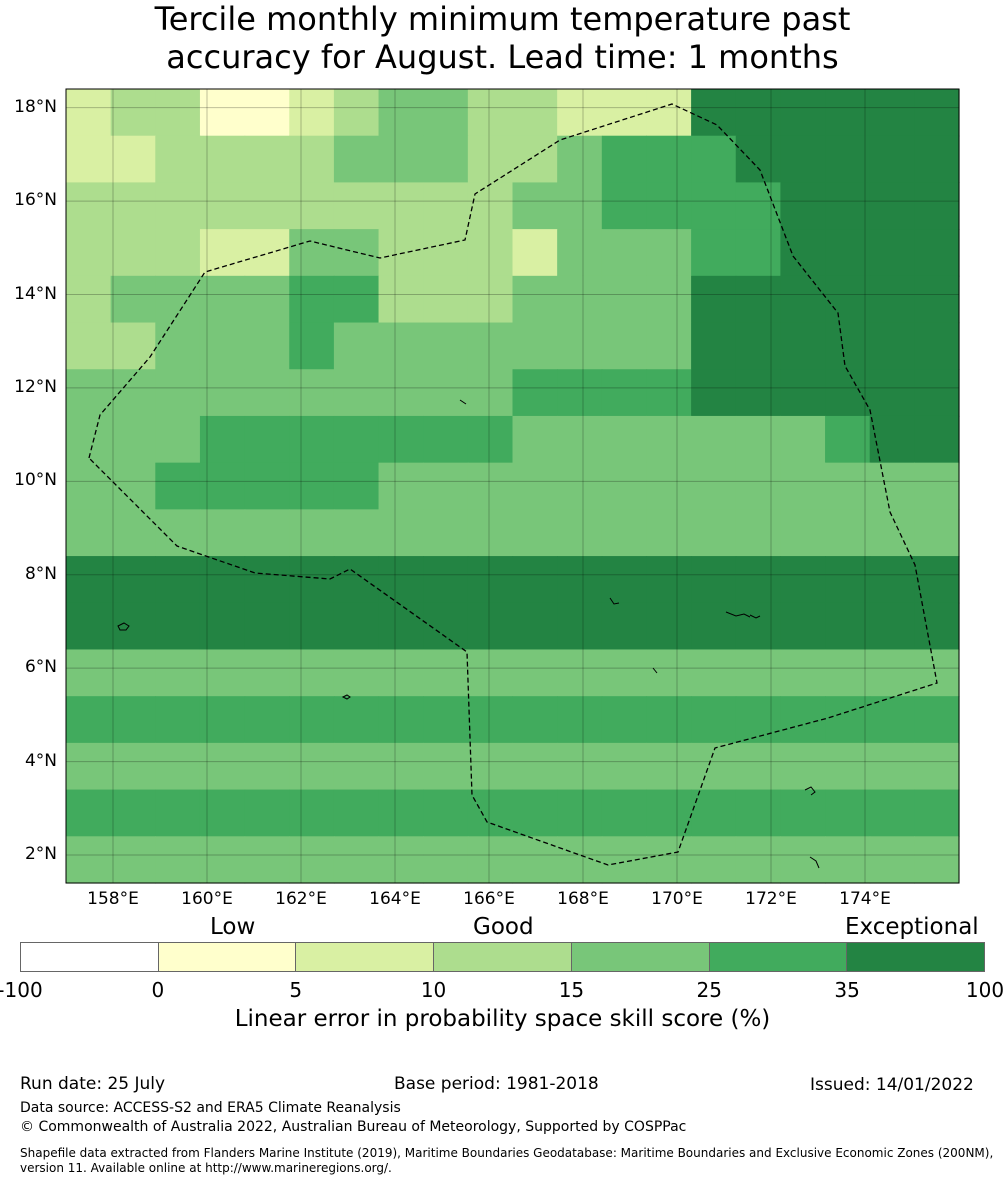 The height and width of the screenshot is (1185, 1005). Describe the element at coordinates (301, 899) in the screenshot. I see `lon-label: 162°E` at that location.